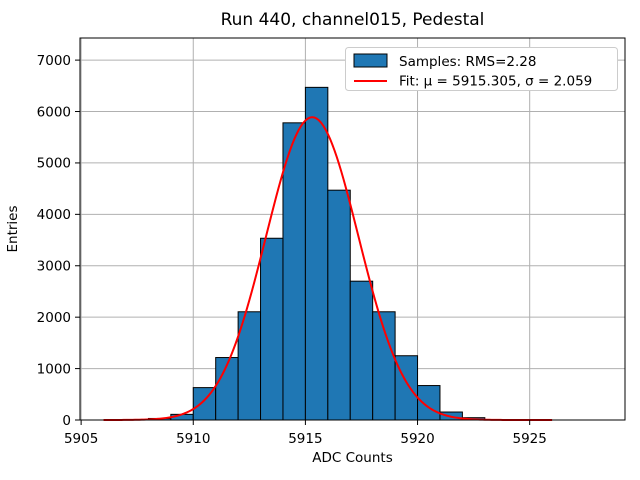 The height and width of the screenshot is (480, 640). I want to click on y-tick-label: 1000, so click(54, 369).